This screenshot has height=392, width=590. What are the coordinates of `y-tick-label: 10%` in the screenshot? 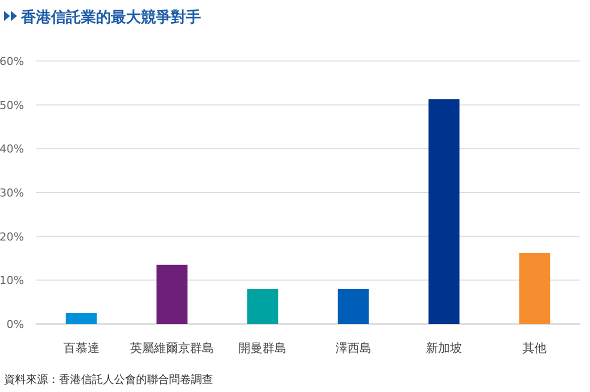 It's located at (12, 281).